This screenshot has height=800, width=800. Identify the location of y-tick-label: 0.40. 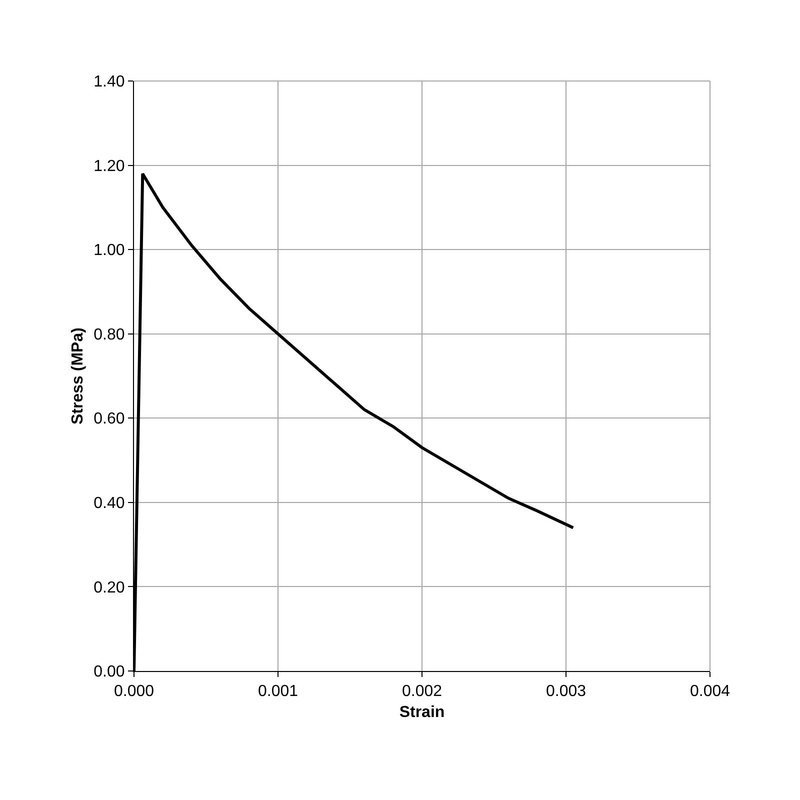
(109, 503).